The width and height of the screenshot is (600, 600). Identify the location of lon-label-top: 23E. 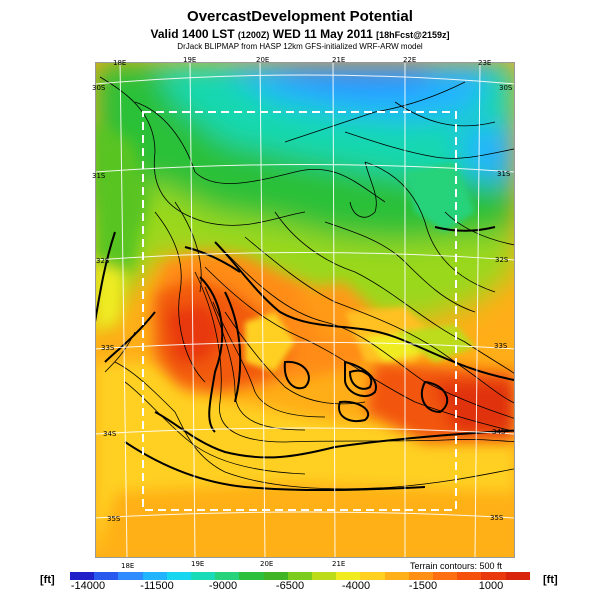
(485, 63).